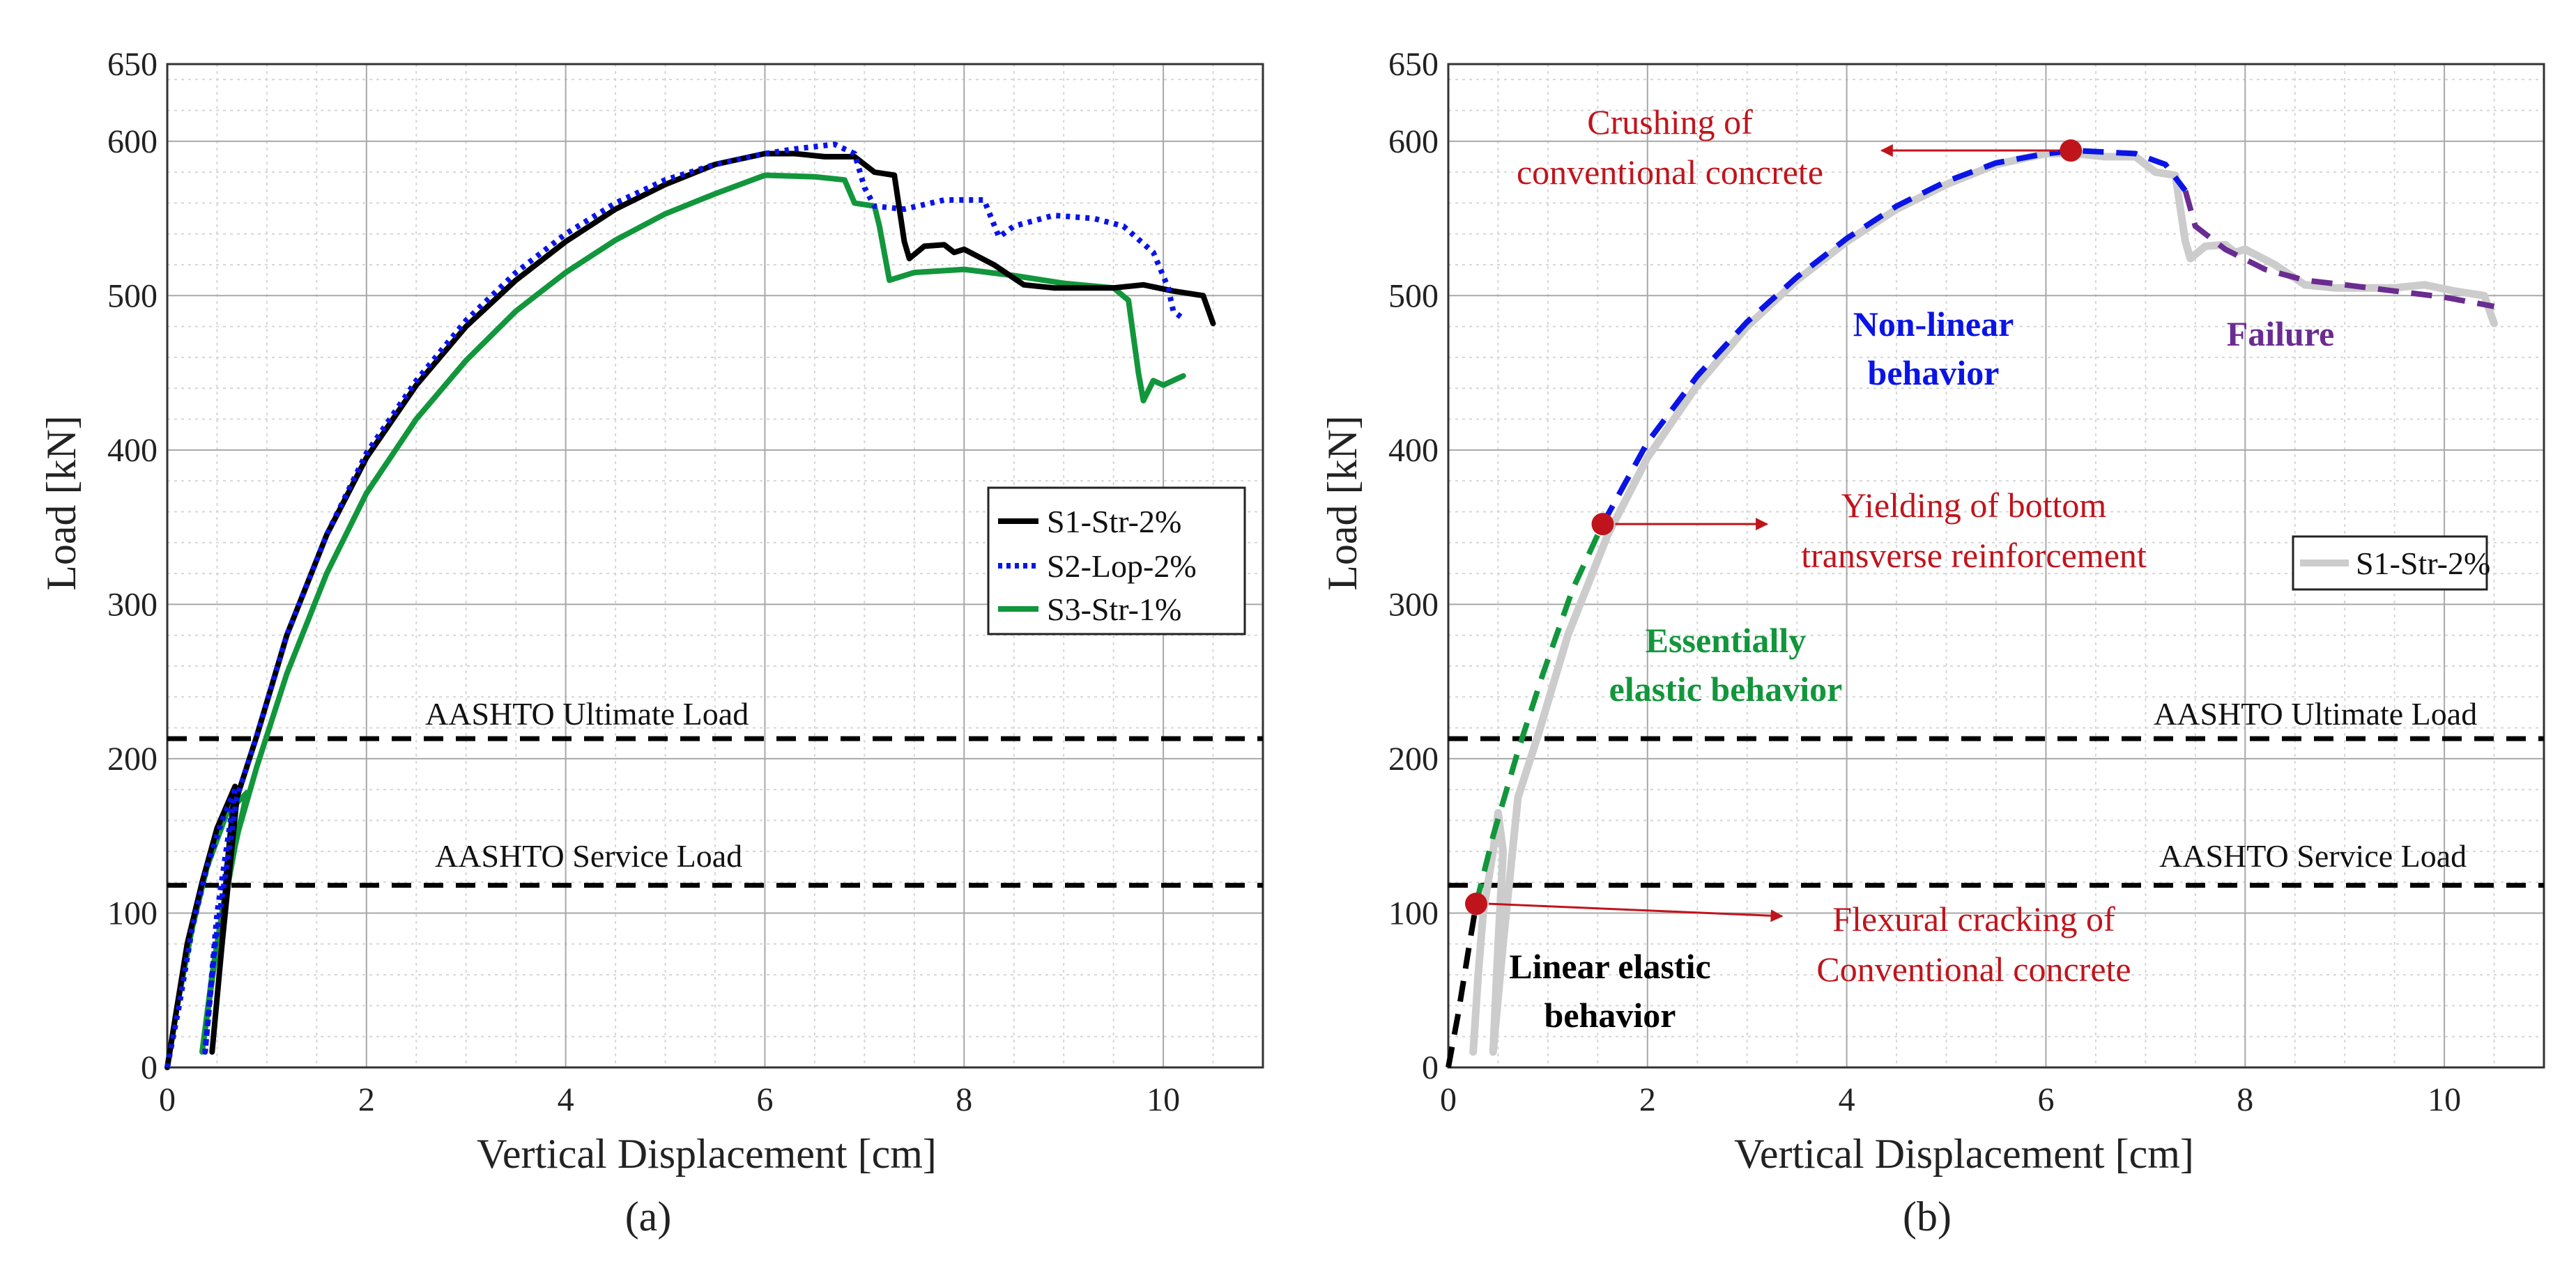 This screenshot has width=2576, height=1266. I want to click on y-tick-label-b: 500, so click(1413, 295).